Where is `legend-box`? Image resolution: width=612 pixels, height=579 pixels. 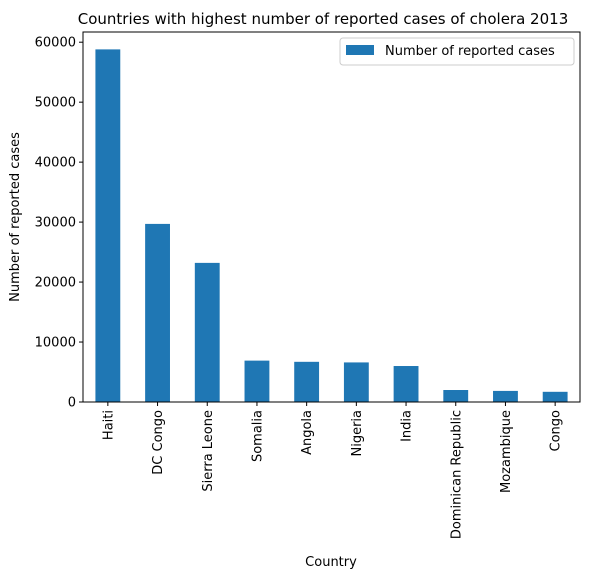
legend-box is located at coordinates (457, 51).